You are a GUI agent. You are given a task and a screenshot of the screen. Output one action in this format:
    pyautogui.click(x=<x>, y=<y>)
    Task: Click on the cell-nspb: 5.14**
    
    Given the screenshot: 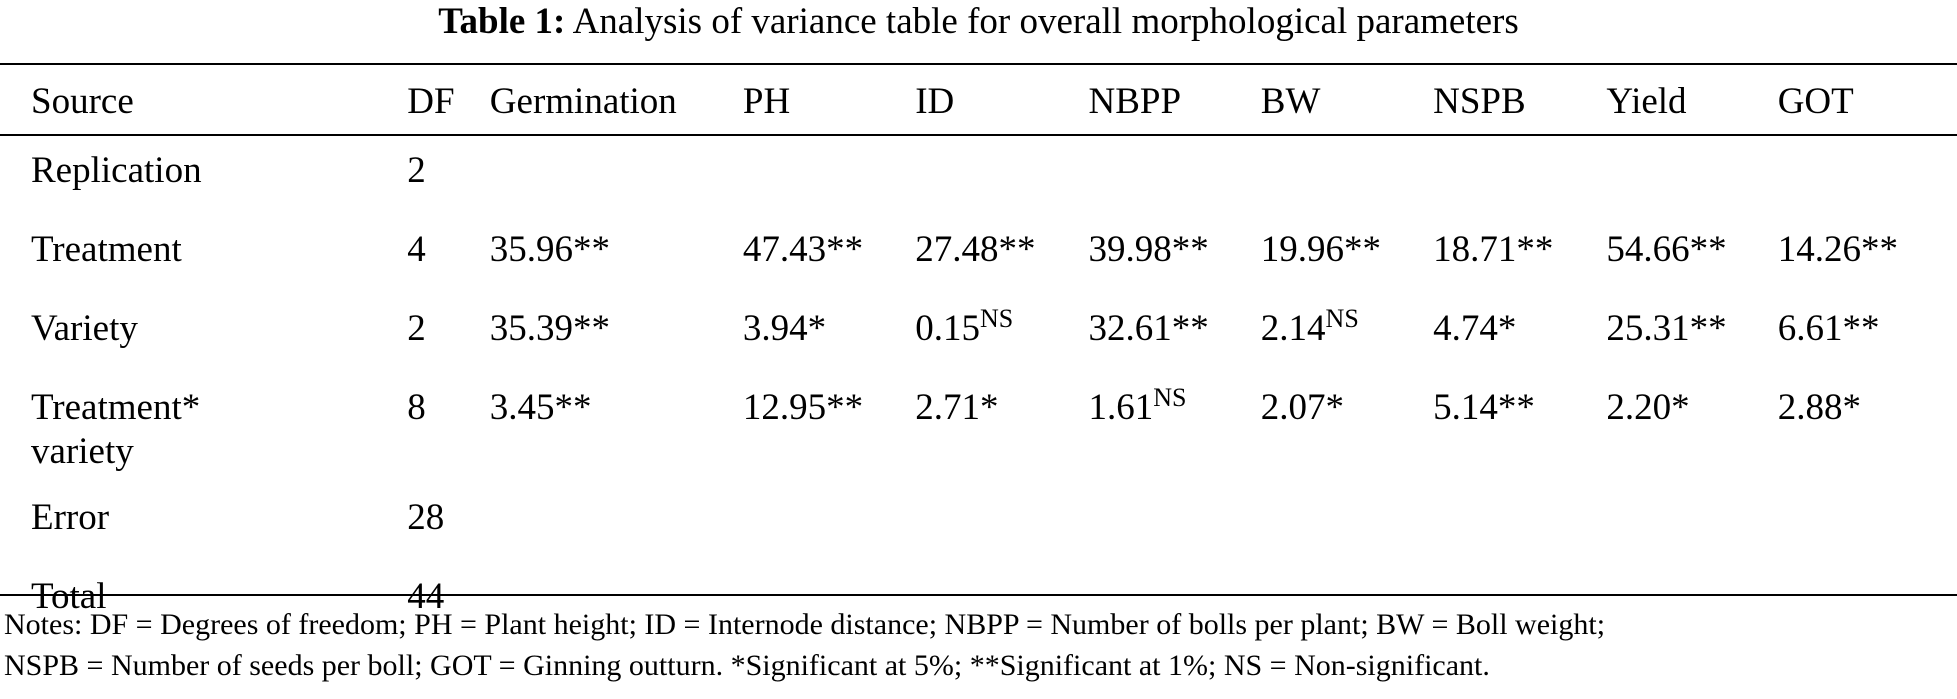 What is the action you would take?
    pyautogui.click(x=1519, y=435)
    